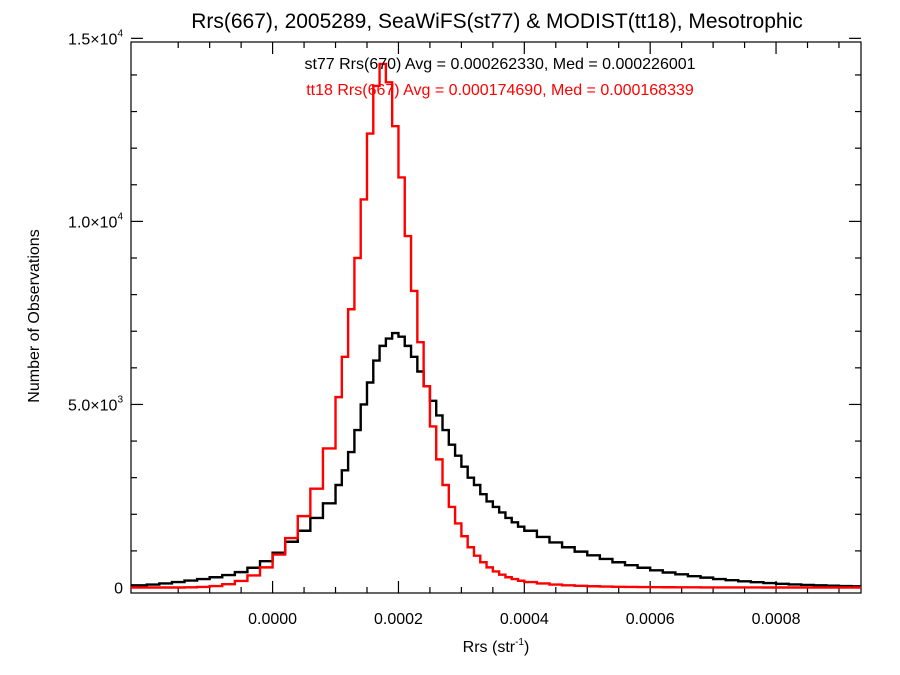 The height and width of the screenshot is (675, 900). Describe the element at coordinates (95, 38) in the screenshot. I see `y-tick-label: 1.5×10⁴` at that location.